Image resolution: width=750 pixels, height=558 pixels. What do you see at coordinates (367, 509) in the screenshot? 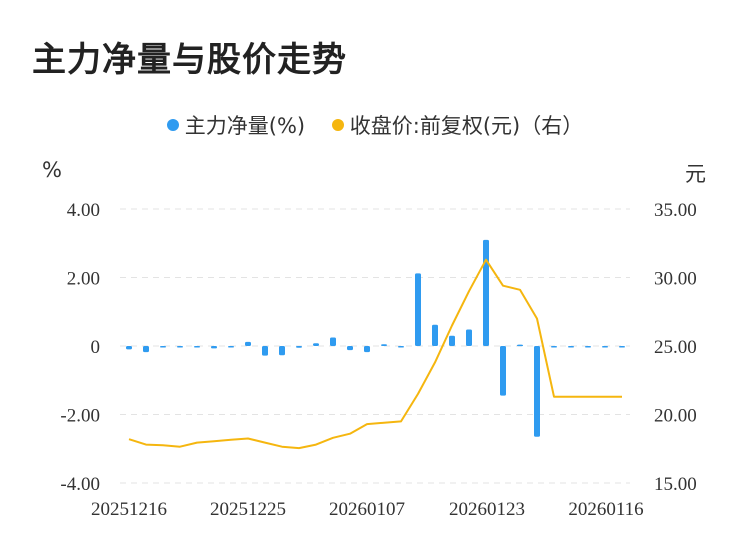
I see `x-tick-label: 20260107` at bounding box center [367, 509].